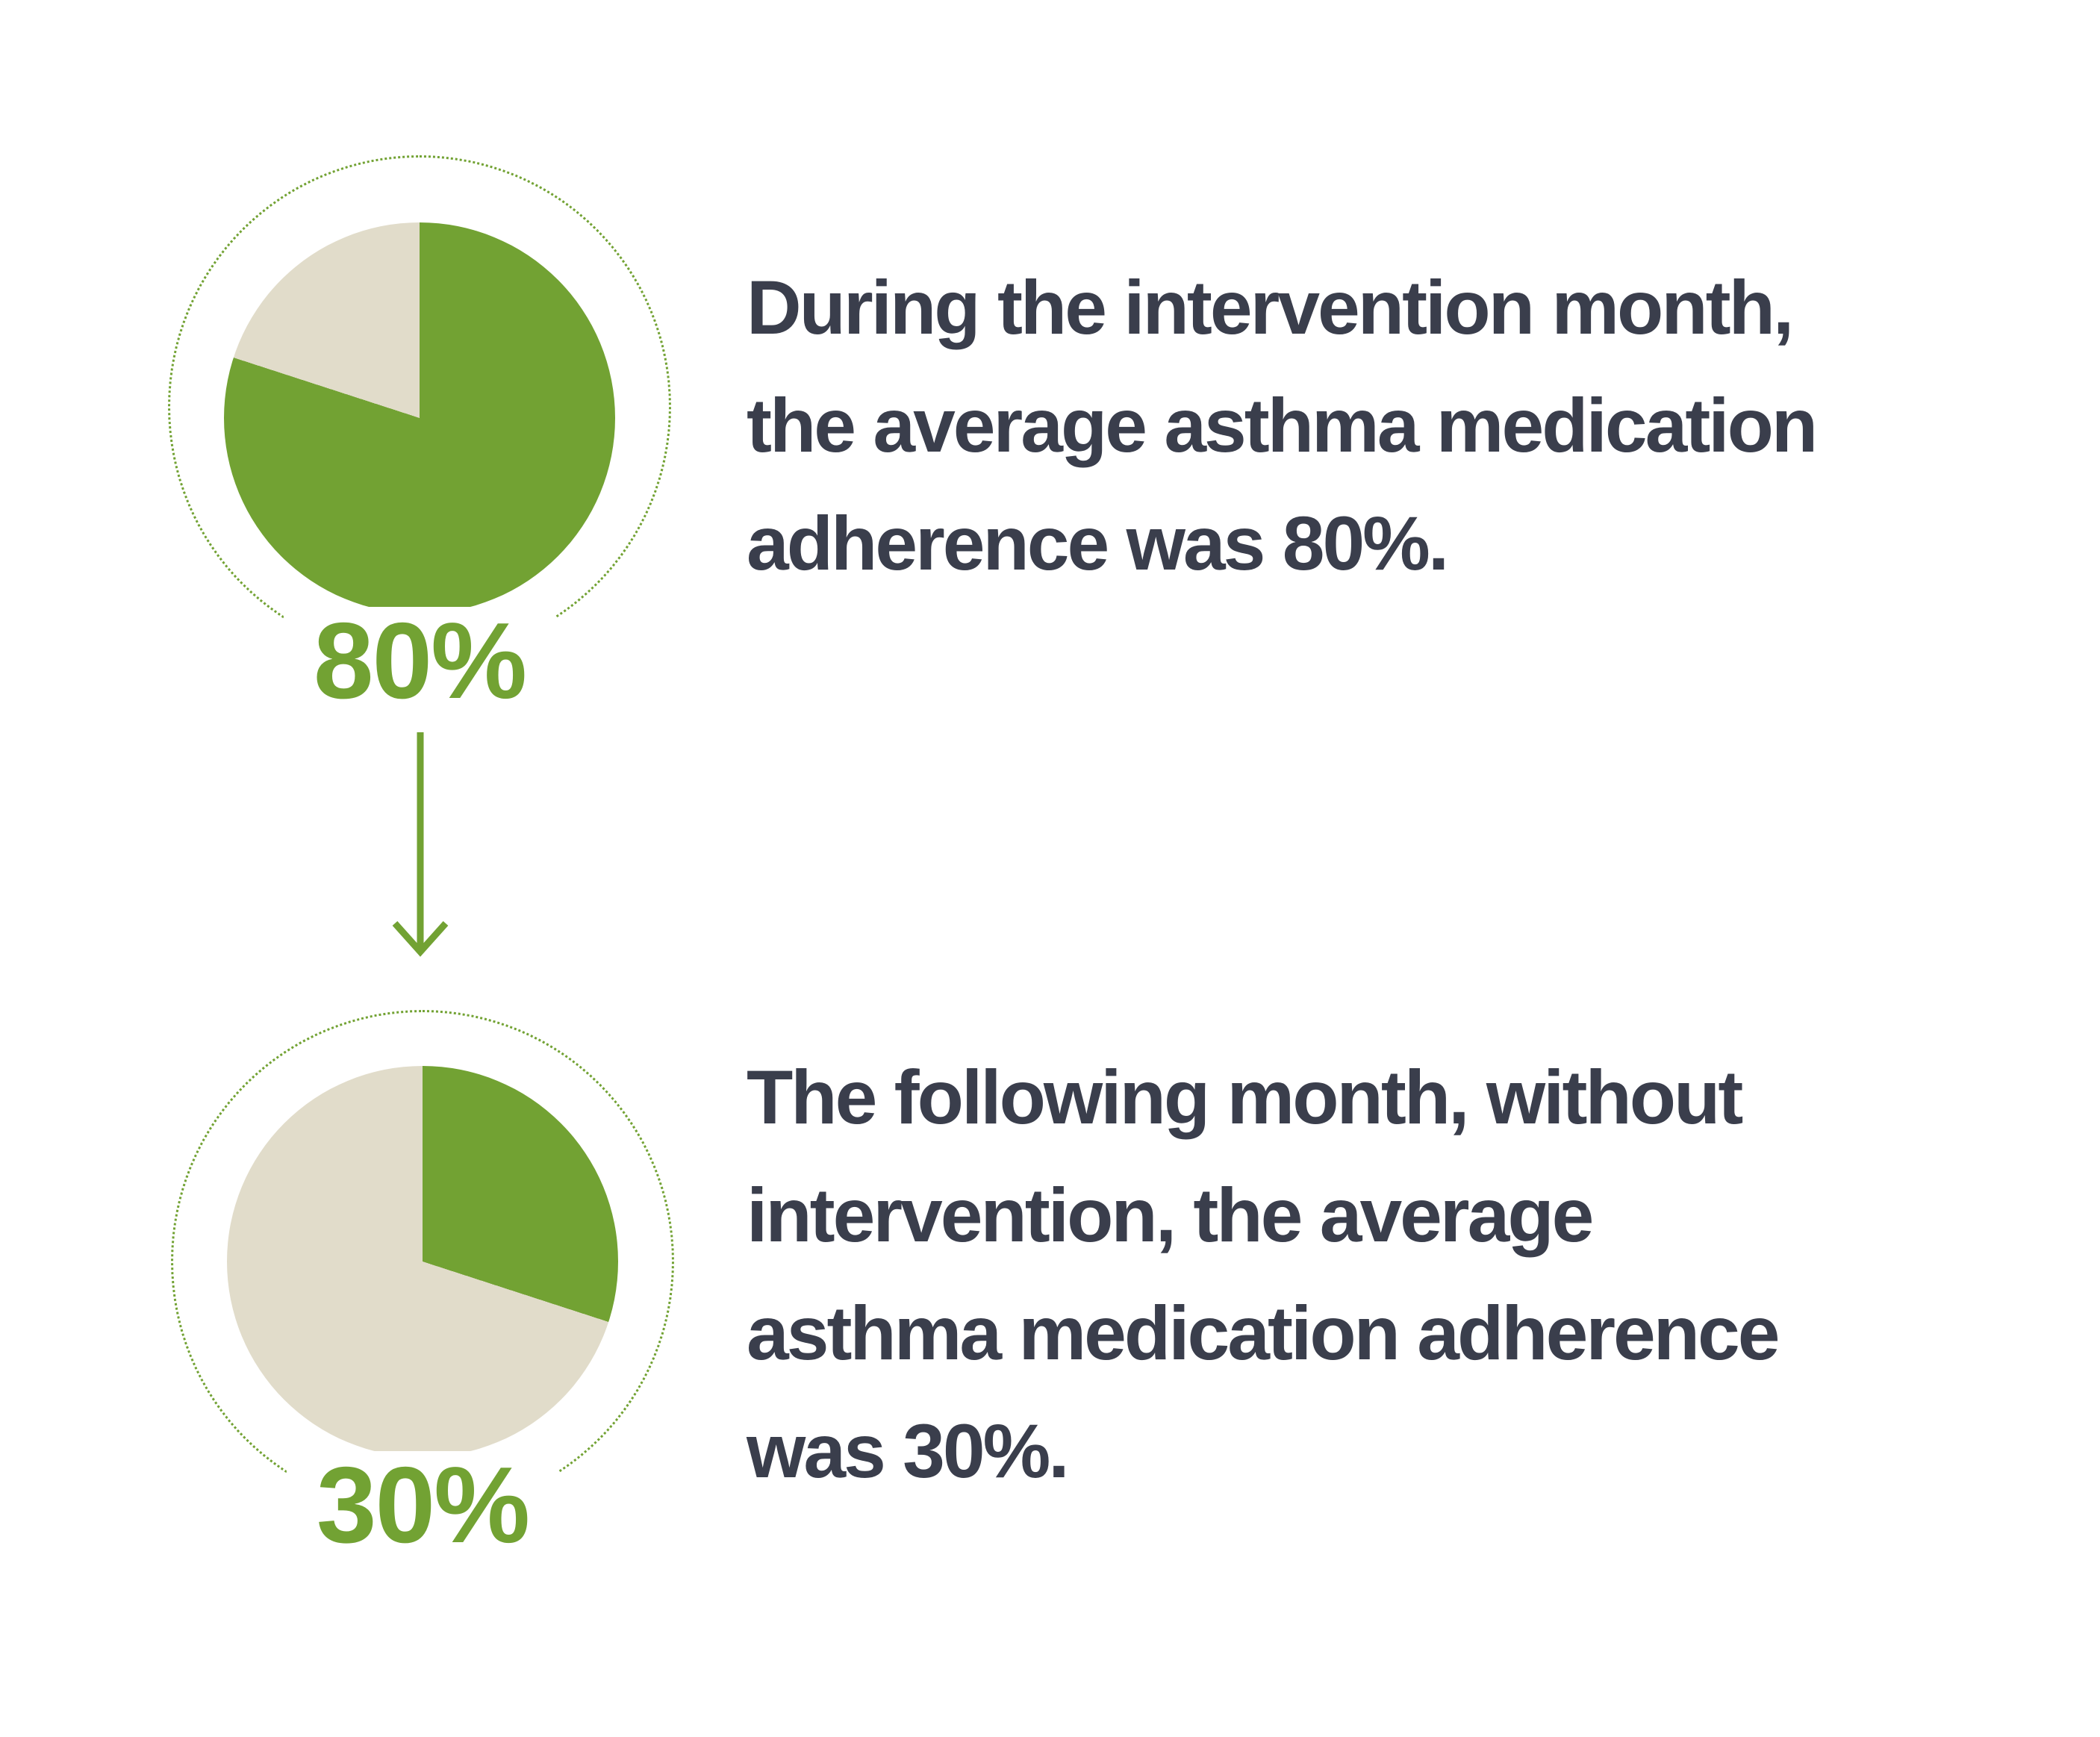 This screenshot has width=2100, height=1737. What do you see at coordinates (419, 661) in the screenshot?
I see `pie-center-label-80: 80%` at bounding box center [419, 661].